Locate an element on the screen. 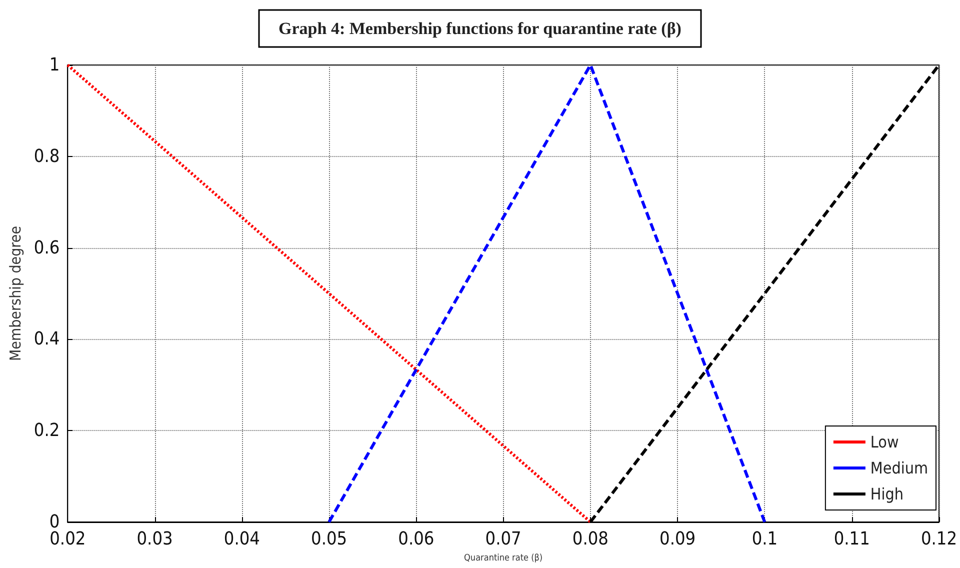 The width and height of the screenshot is (960, 568). x-tick-label: 0.11 is located at coordinates (852, 539).